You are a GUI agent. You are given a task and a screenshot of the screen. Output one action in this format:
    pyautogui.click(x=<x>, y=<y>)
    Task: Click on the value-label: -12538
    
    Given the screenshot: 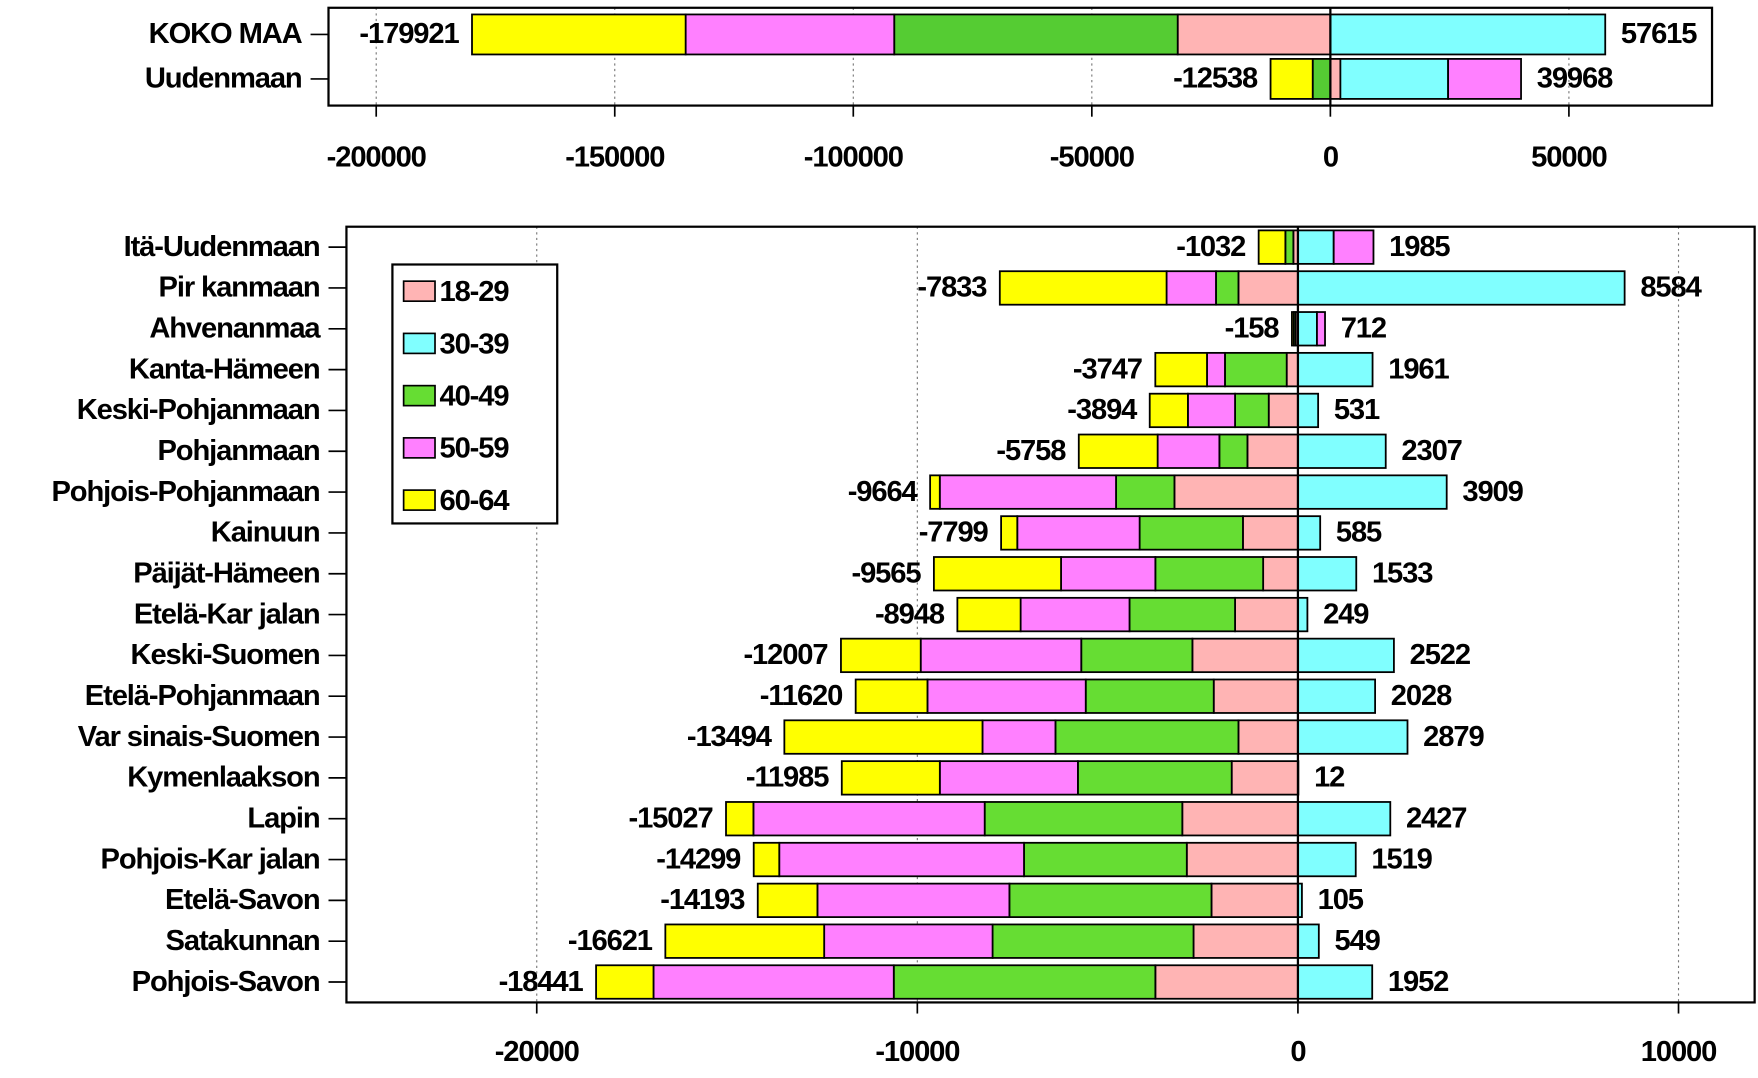 What is the action you would take?
    pyautogui.click(x=1215, y=79)
    